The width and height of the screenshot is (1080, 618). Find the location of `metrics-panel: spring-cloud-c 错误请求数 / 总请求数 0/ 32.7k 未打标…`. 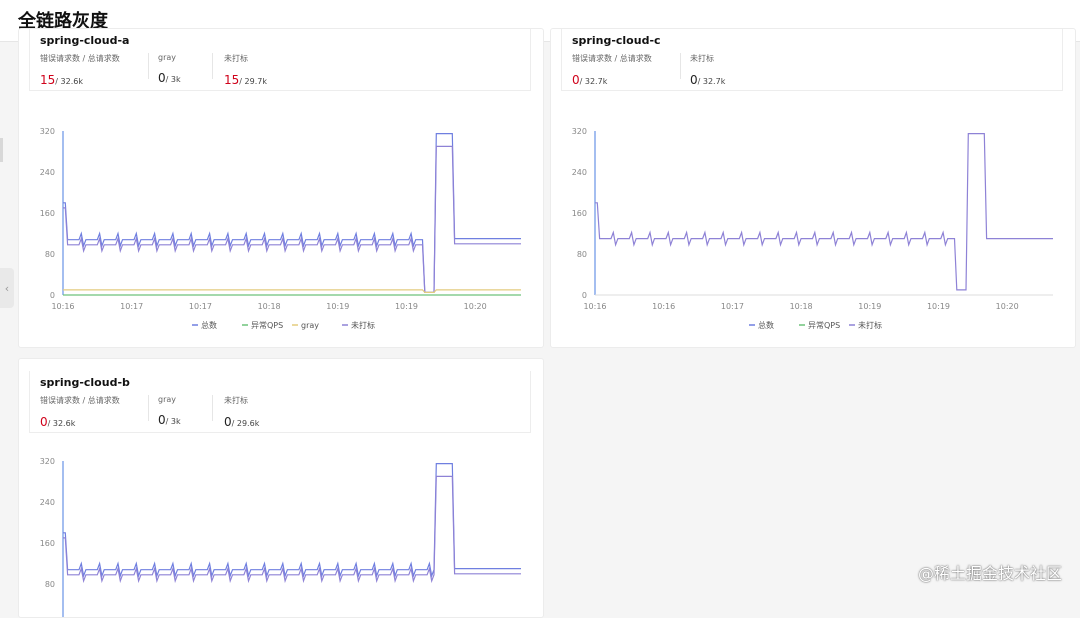

metrics-panel: spring-cloud-c 错误请求数 / 总请求数 0/ 32.7k 未打标… is located at coordinates (812, 60).